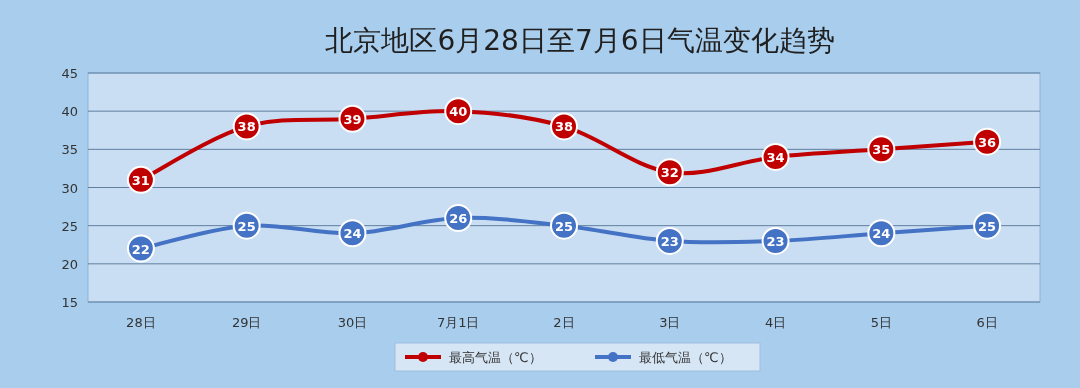 This screenshot has width=1080, height=388. Describe the element at coordinates (987, 322) in the screenshot. I see `x-tick-label: 6日` at that location.